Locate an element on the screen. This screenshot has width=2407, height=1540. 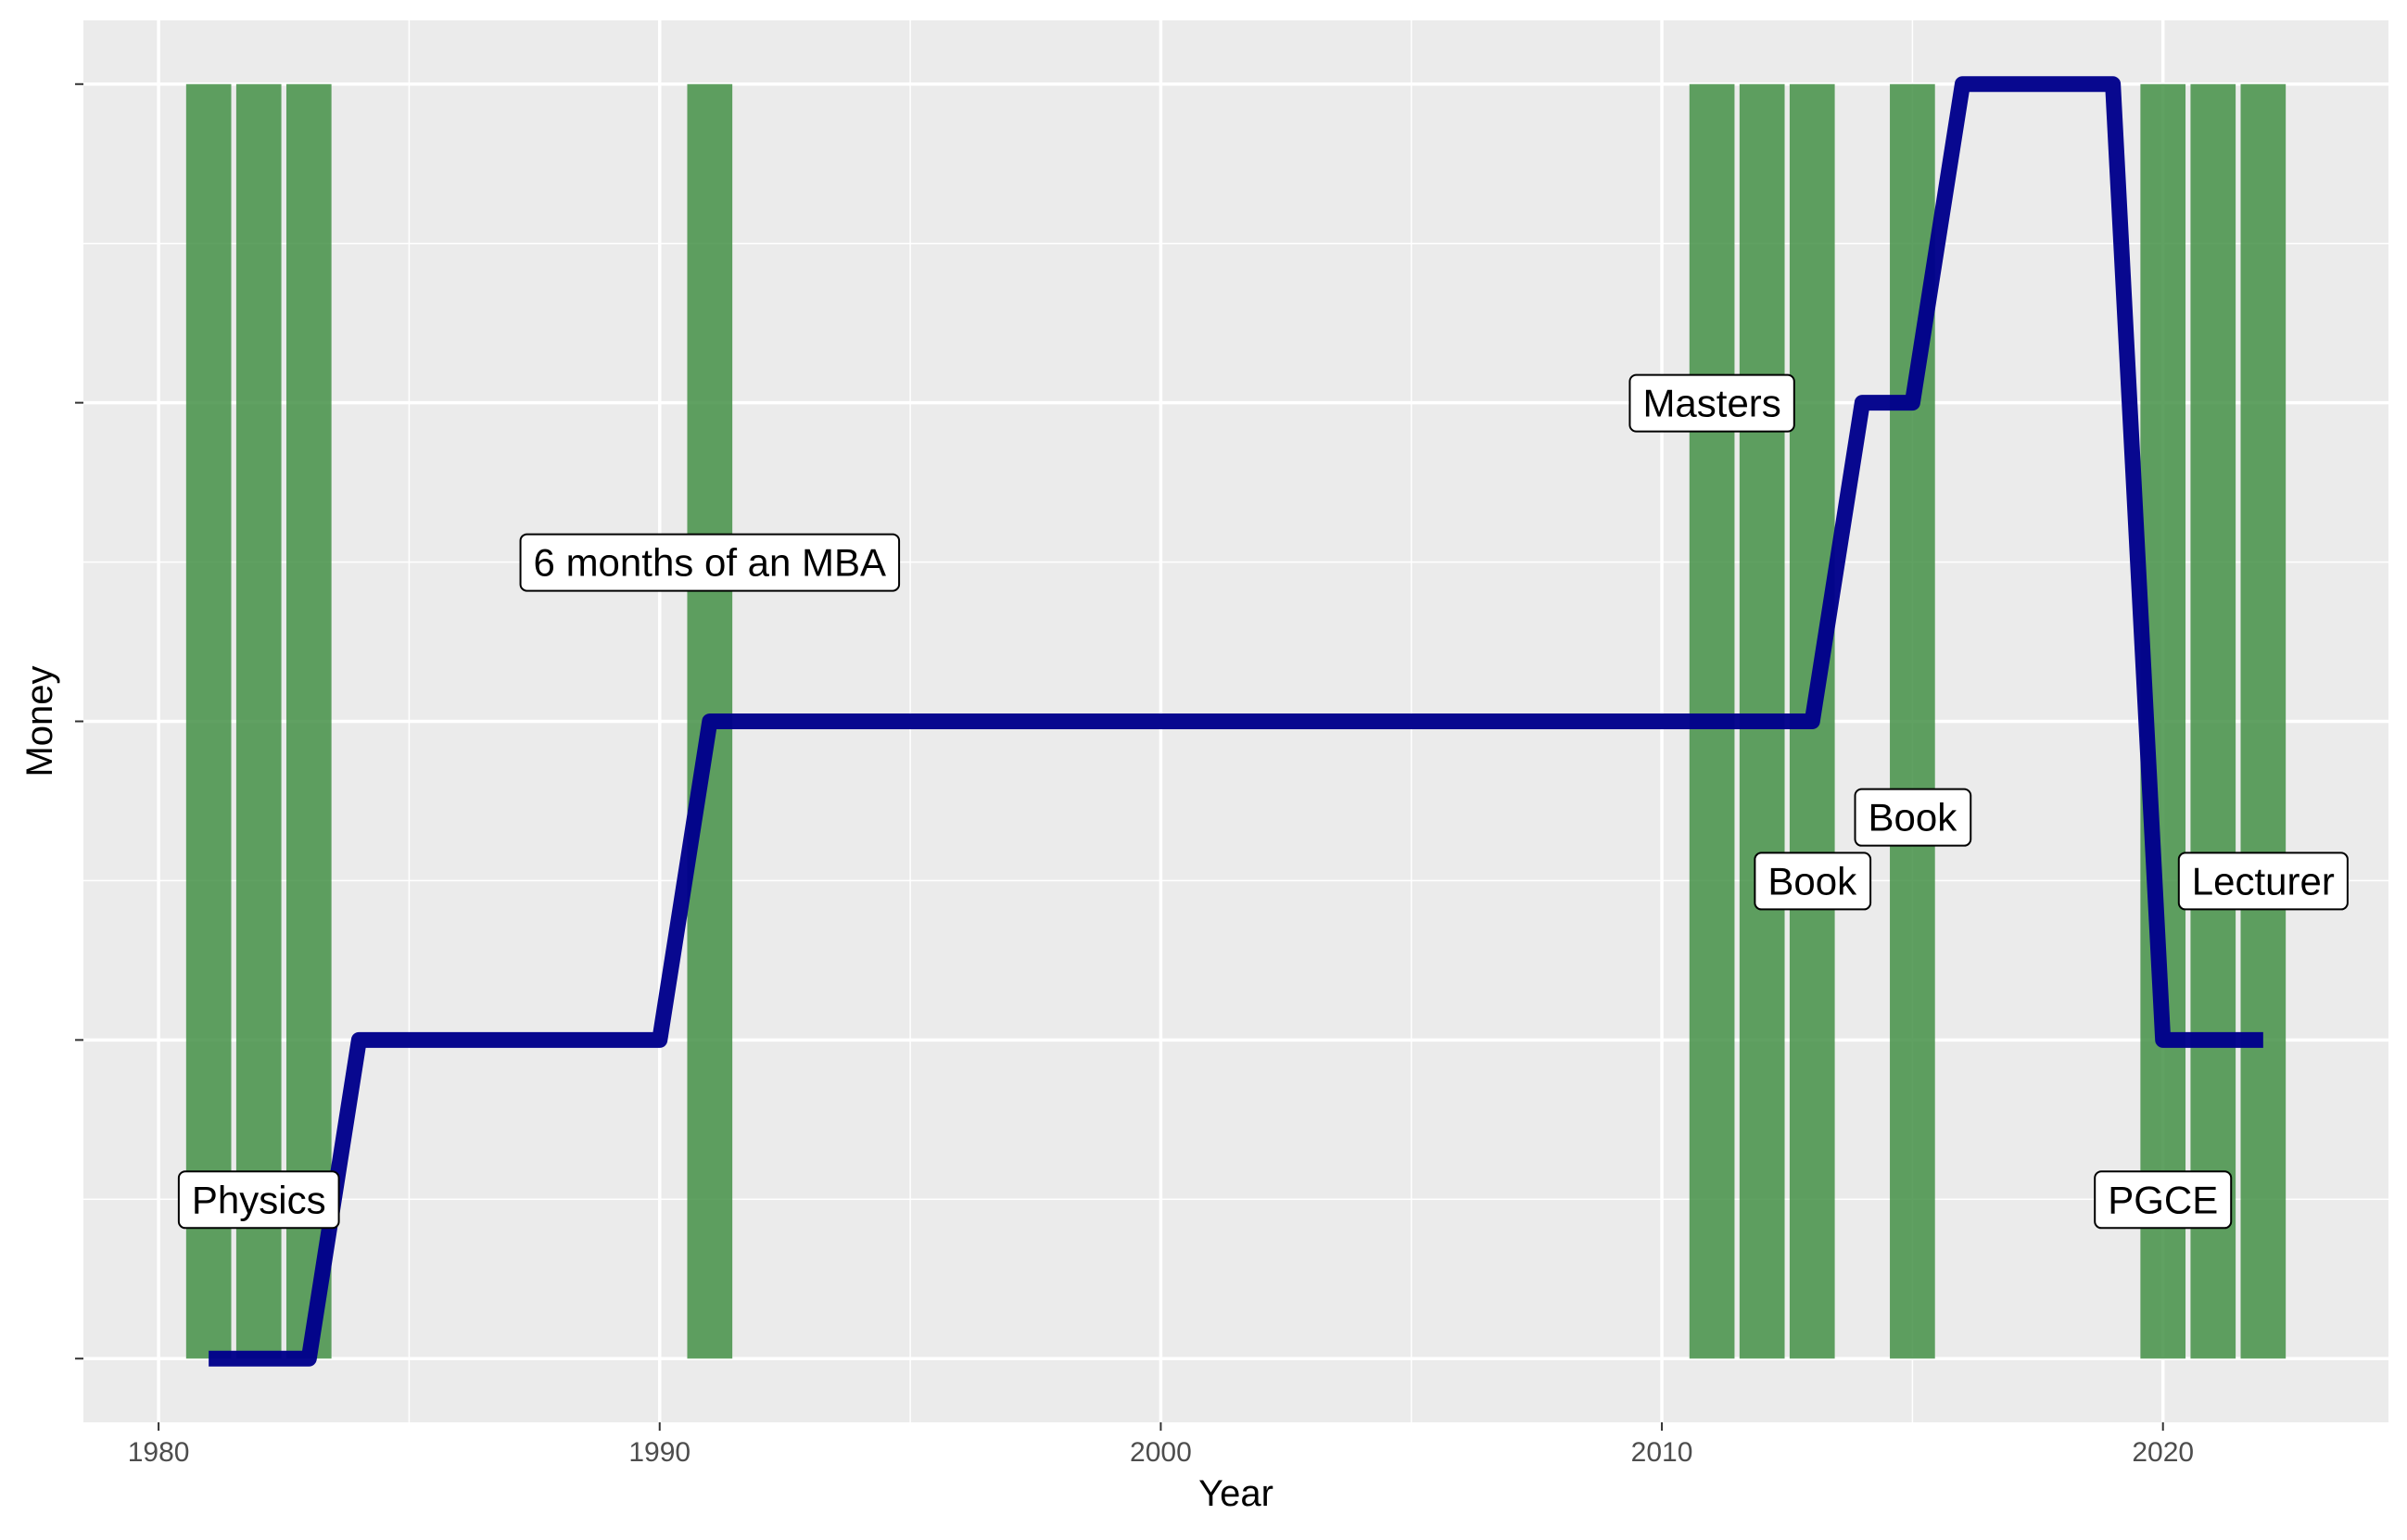
annotation-label: Physics is located at coordinates (258, 1200).